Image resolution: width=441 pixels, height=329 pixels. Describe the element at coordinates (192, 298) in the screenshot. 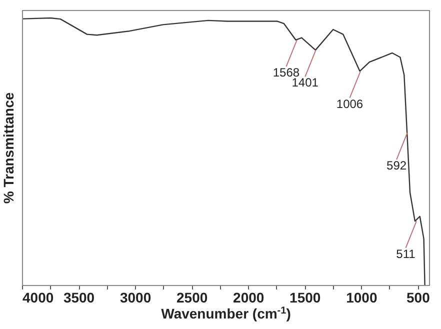

I see `x-tick-label: 2500` at that location.